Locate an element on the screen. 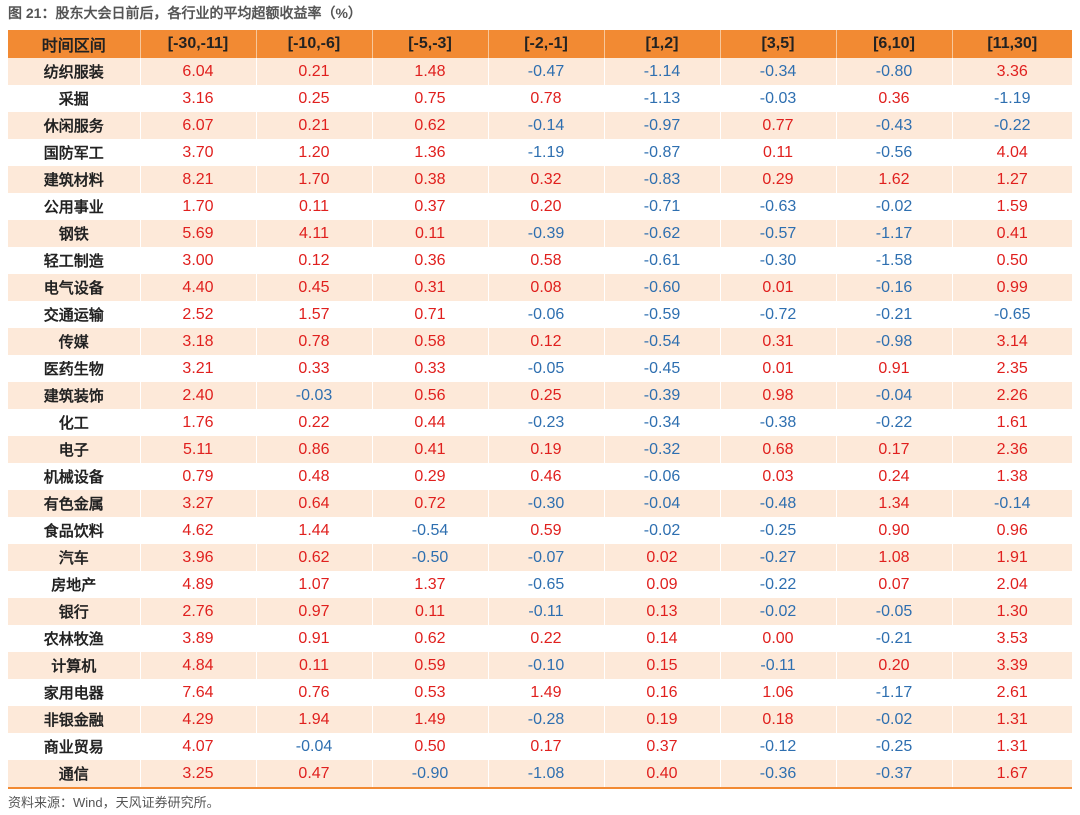 Image resolution: width=1080 pixels, height=815 pixels. return-value-cell: -0.34 is located at coordinates (778, 71).